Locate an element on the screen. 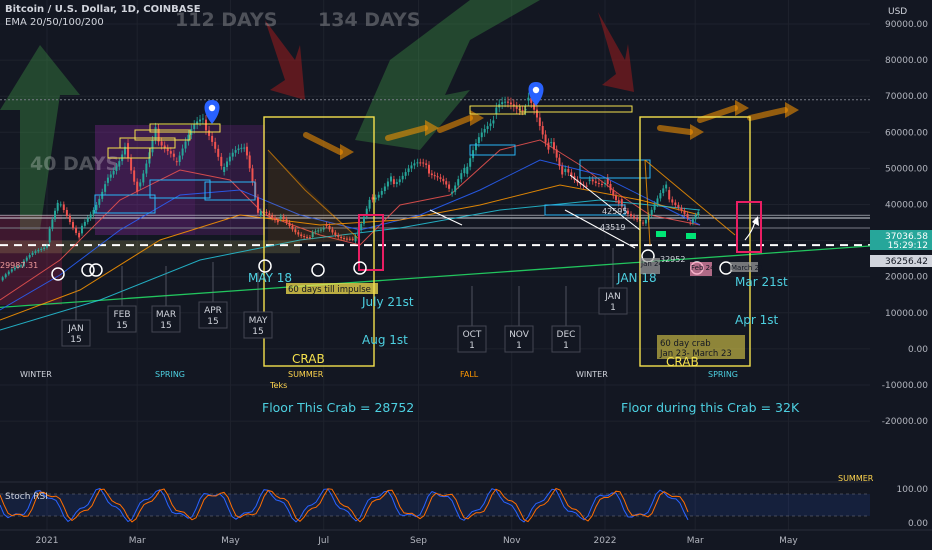  current-price-label: 37036.58 is located at coordinates (906, 237).